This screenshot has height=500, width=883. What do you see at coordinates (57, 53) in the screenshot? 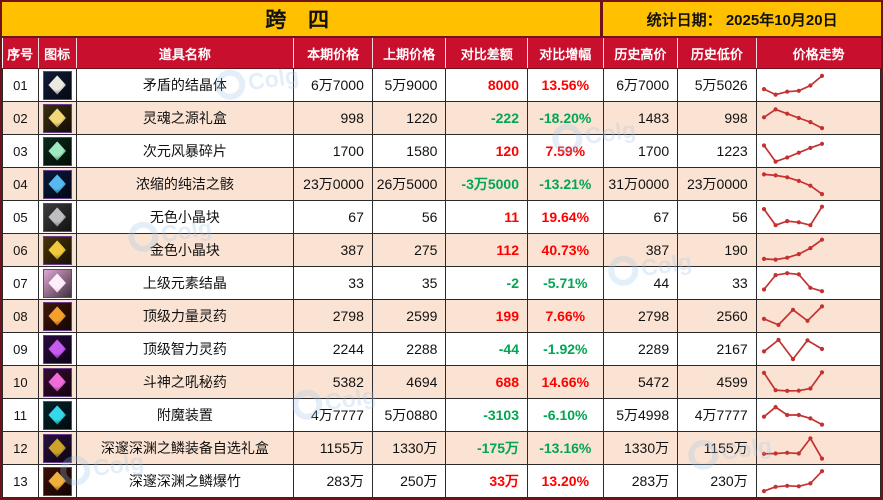
I see `column-header-1: 图标` at bounding box center [57, 53].